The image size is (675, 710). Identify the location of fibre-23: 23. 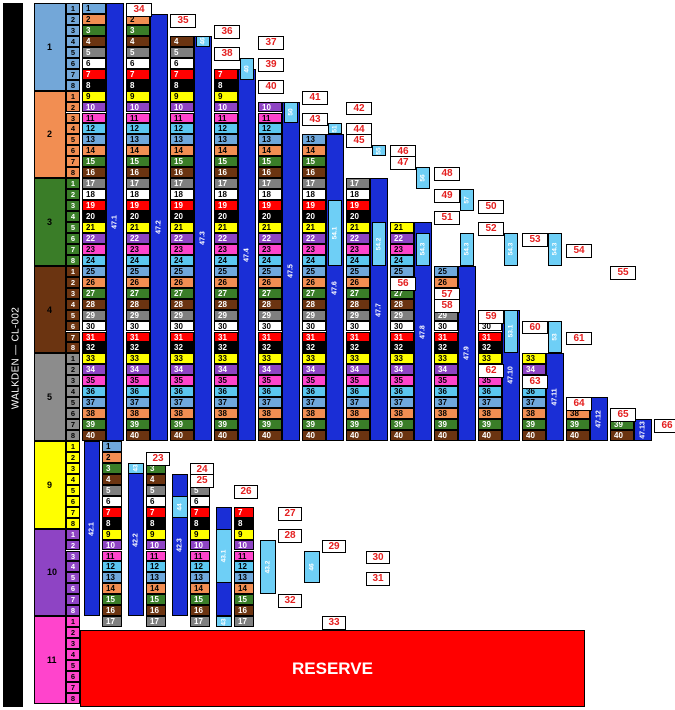
(226, 249).